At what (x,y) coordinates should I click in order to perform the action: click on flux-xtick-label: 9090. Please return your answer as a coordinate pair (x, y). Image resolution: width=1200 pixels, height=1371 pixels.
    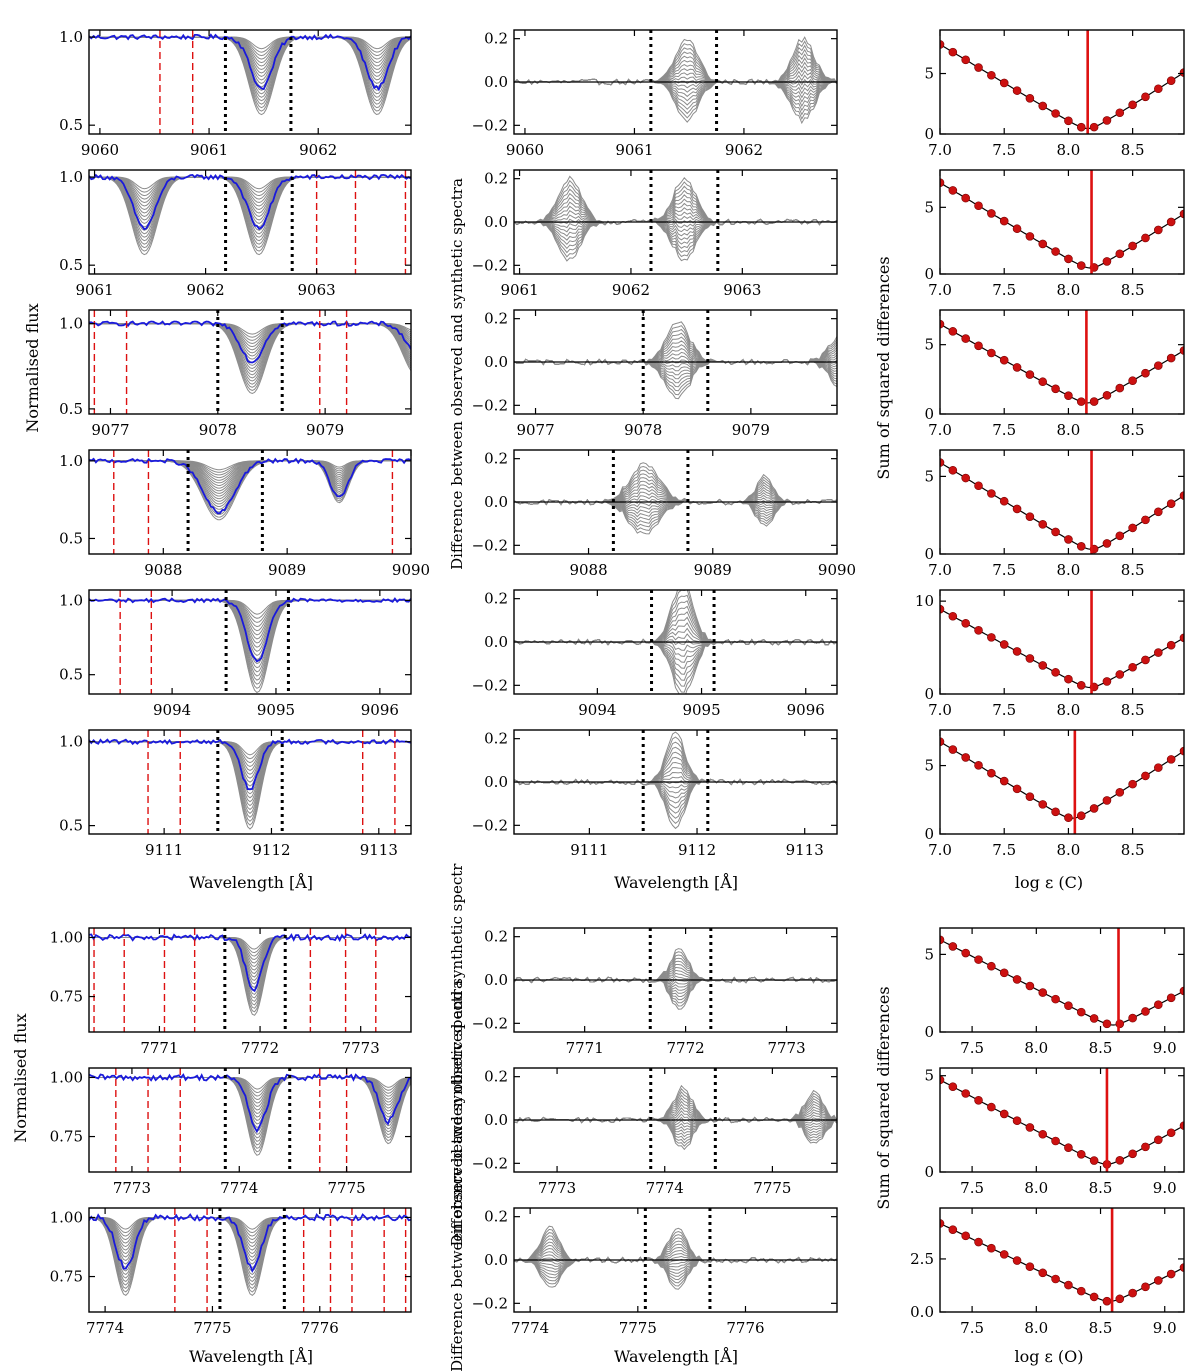
    Looking at the image, I should click on (411, 570).